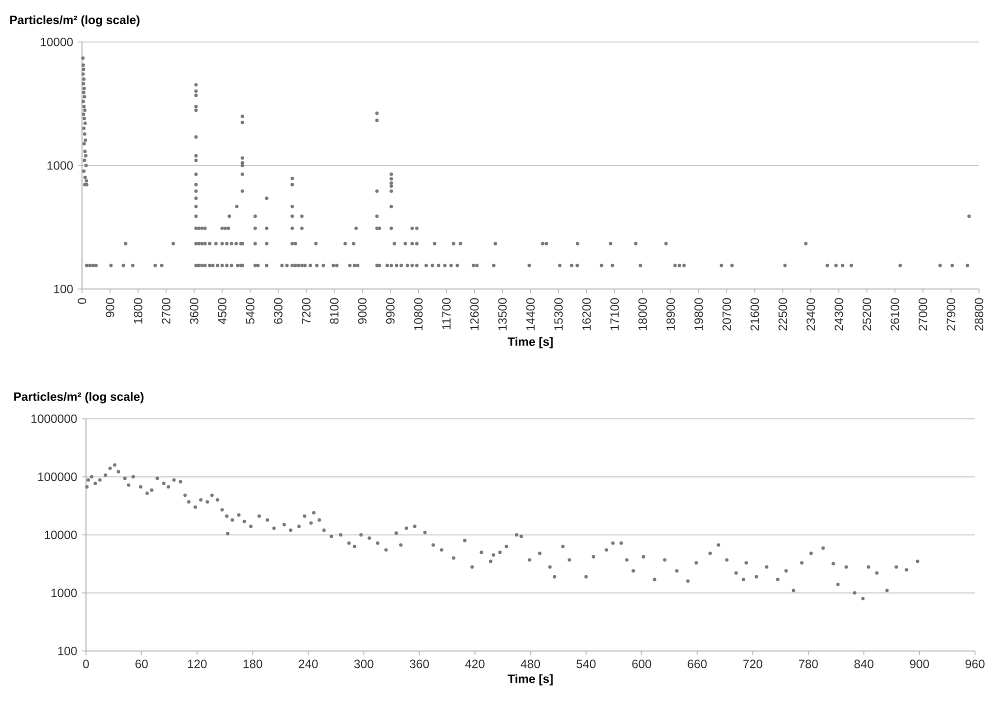 The image size is (992, 709). I want to click on x-tick-label: 19800, so click(698, 314).